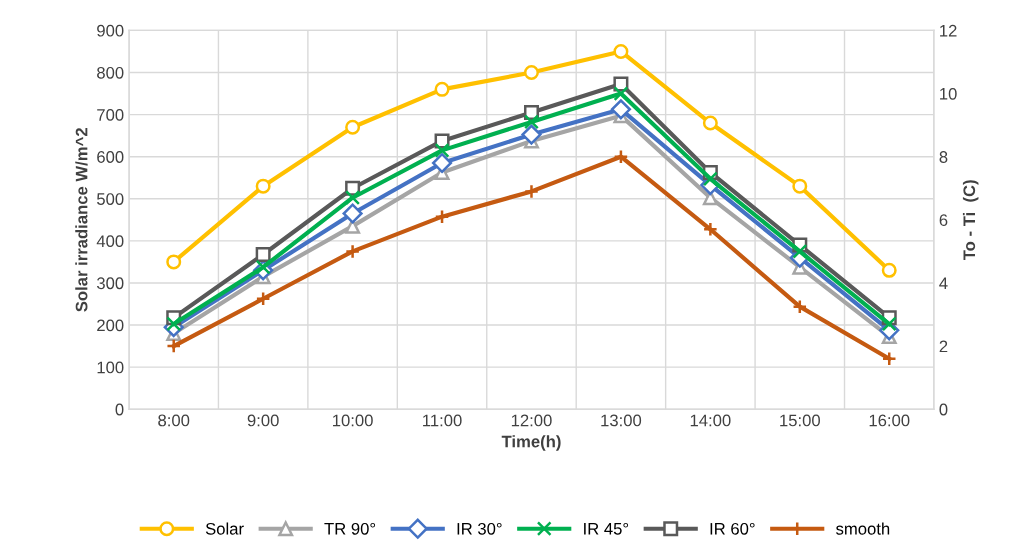 Image resolution: width=1032 pixels, height=553 pixels. Describe the element at coordinates (353, 420) in the screenshot. I see `x-tick-label: 10:00` at that location.